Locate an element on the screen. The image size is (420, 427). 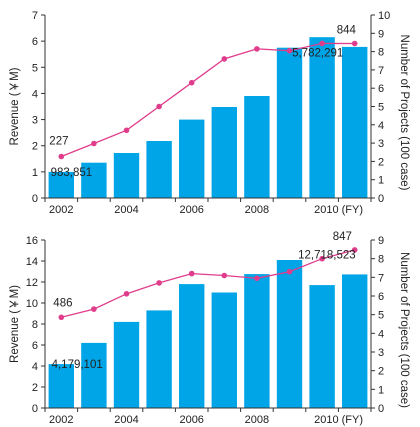
left-tick-label: 5 is located at coordinates (35, 68).